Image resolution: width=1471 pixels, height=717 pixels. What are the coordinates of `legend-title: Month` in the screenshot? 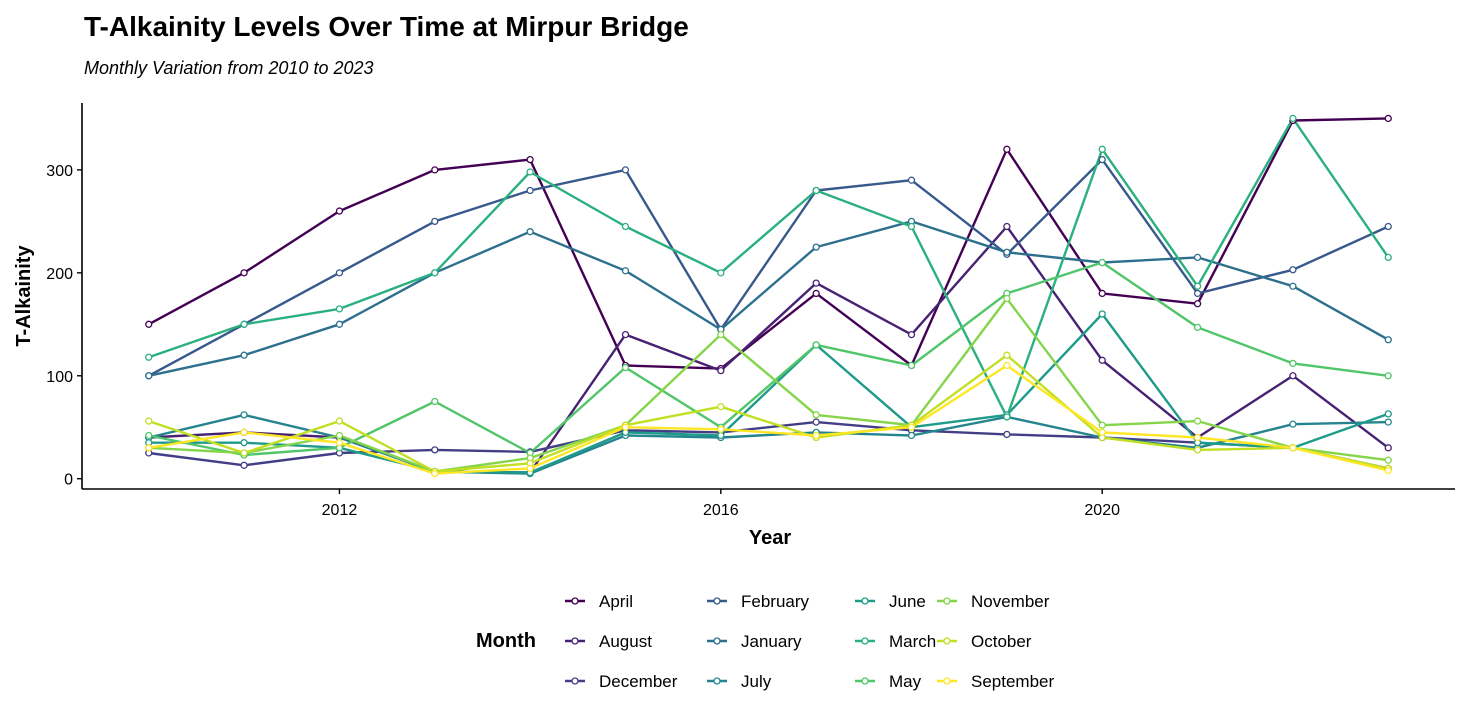 It's located at (506, 641).